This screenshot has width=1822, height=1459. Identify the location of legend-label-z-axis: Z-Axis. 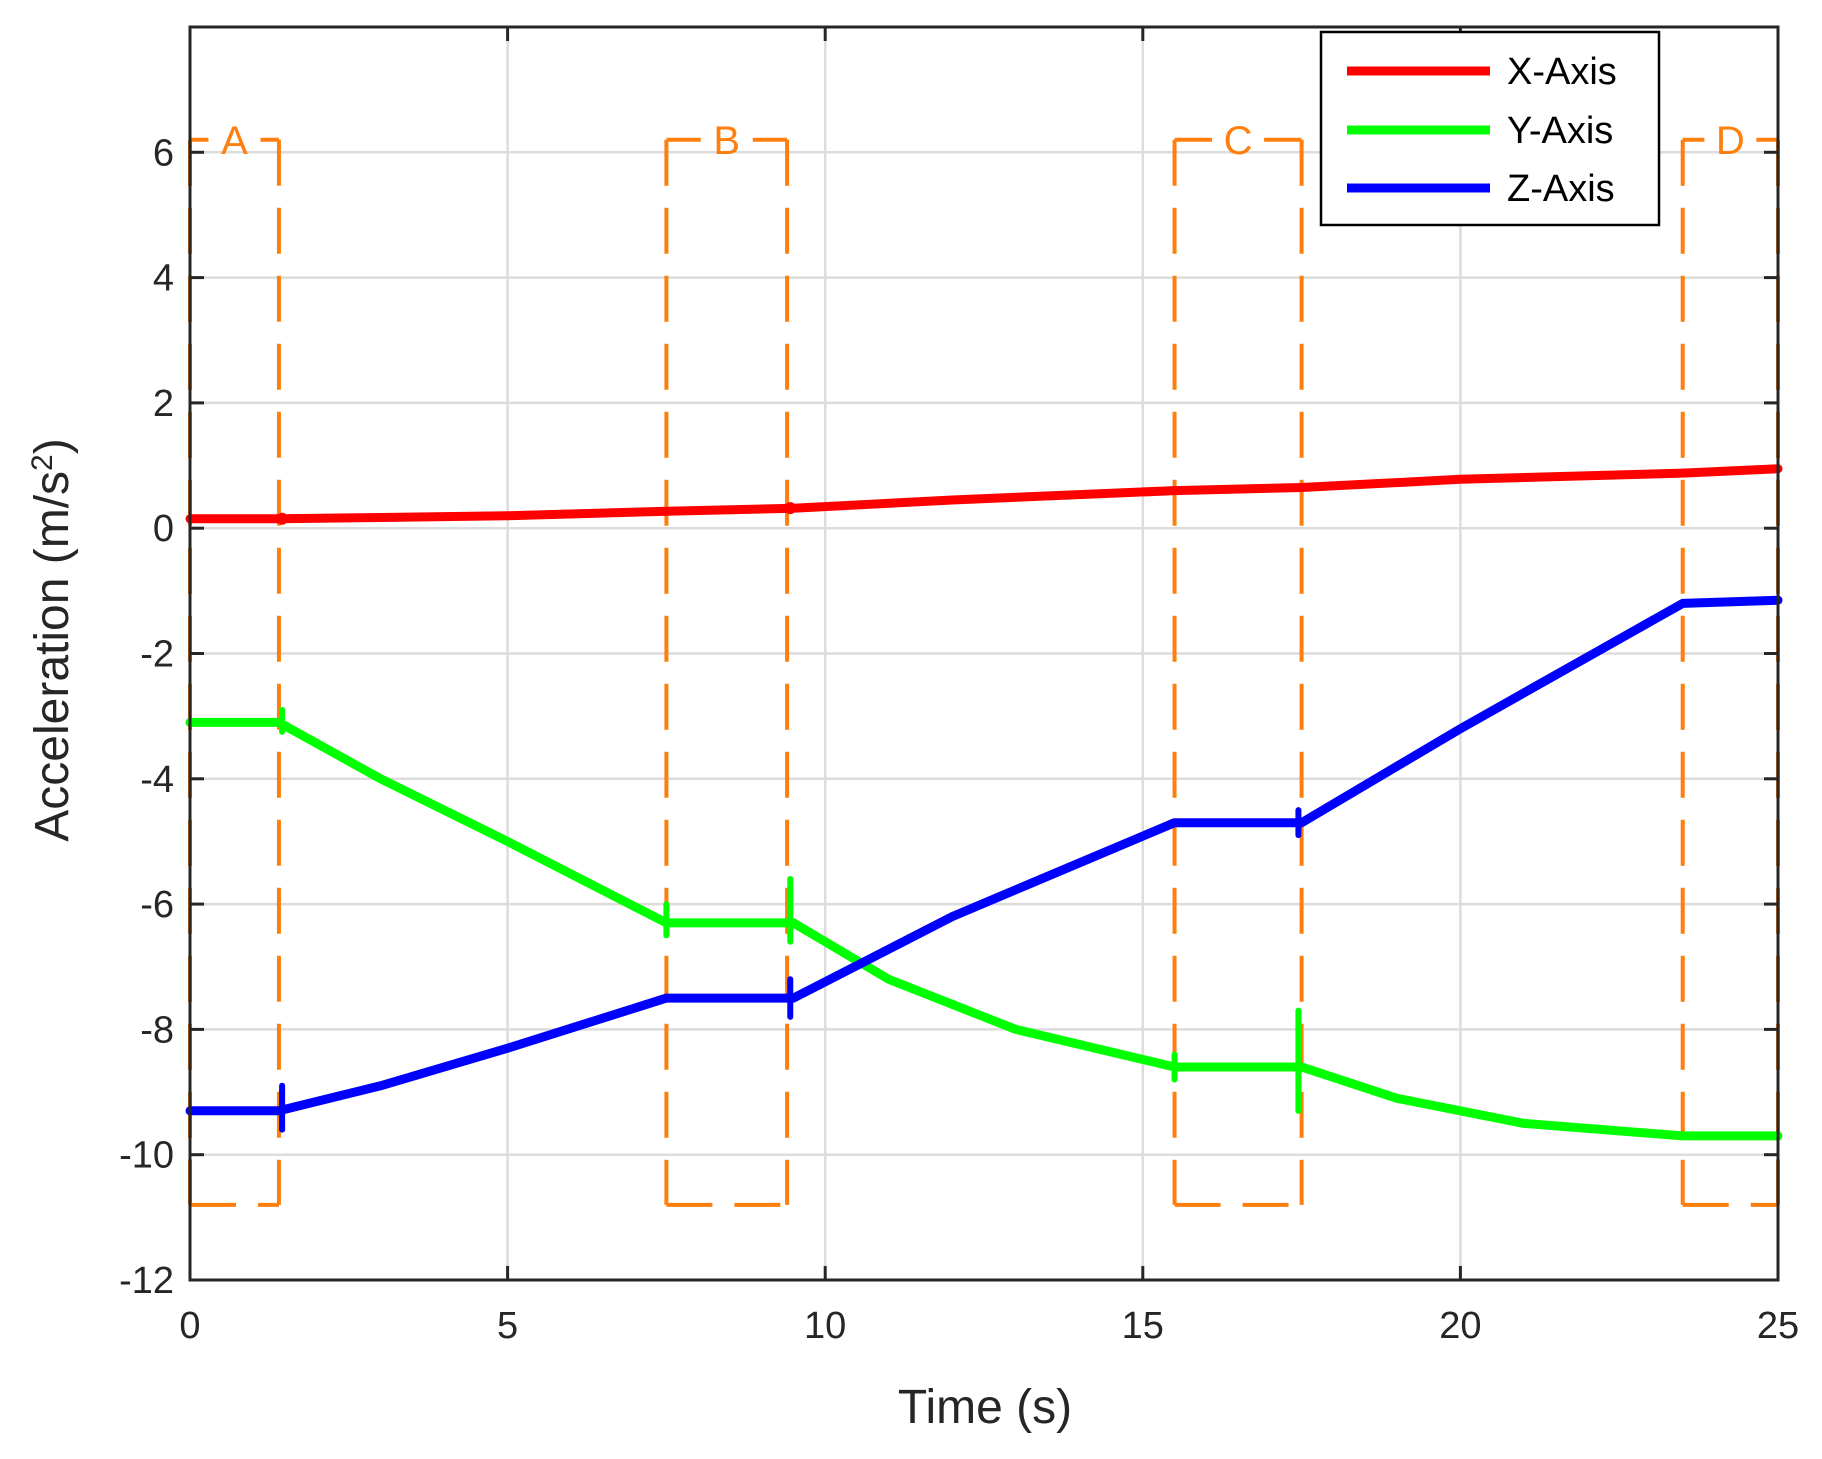
(1561, 189).